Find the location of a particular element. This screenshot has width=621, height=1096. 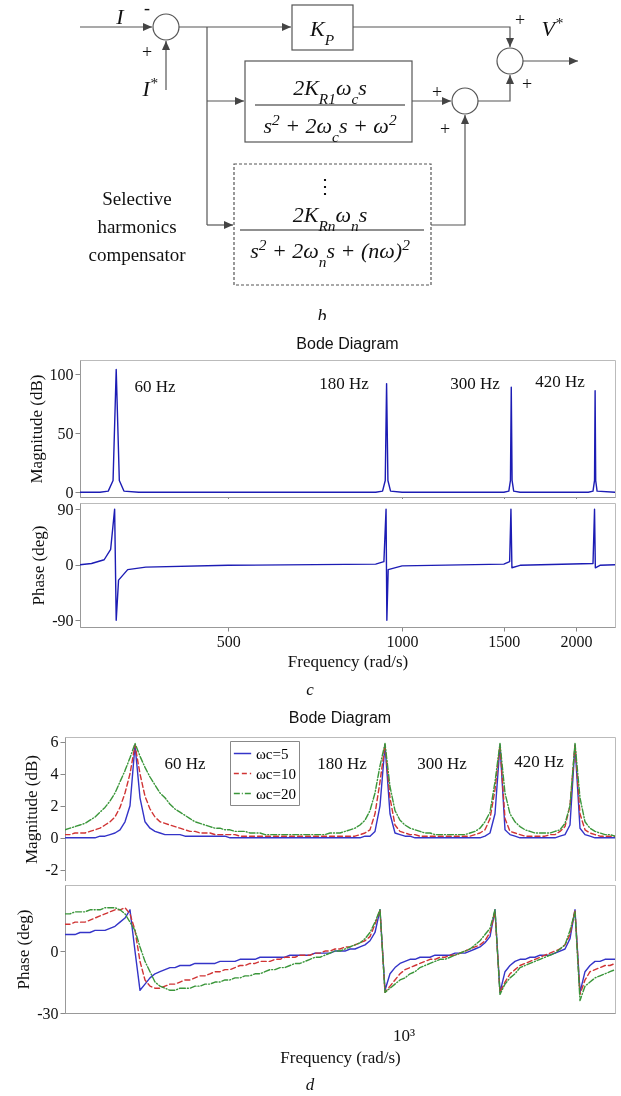

text: 10³ is located at coordinates (404, 1036).